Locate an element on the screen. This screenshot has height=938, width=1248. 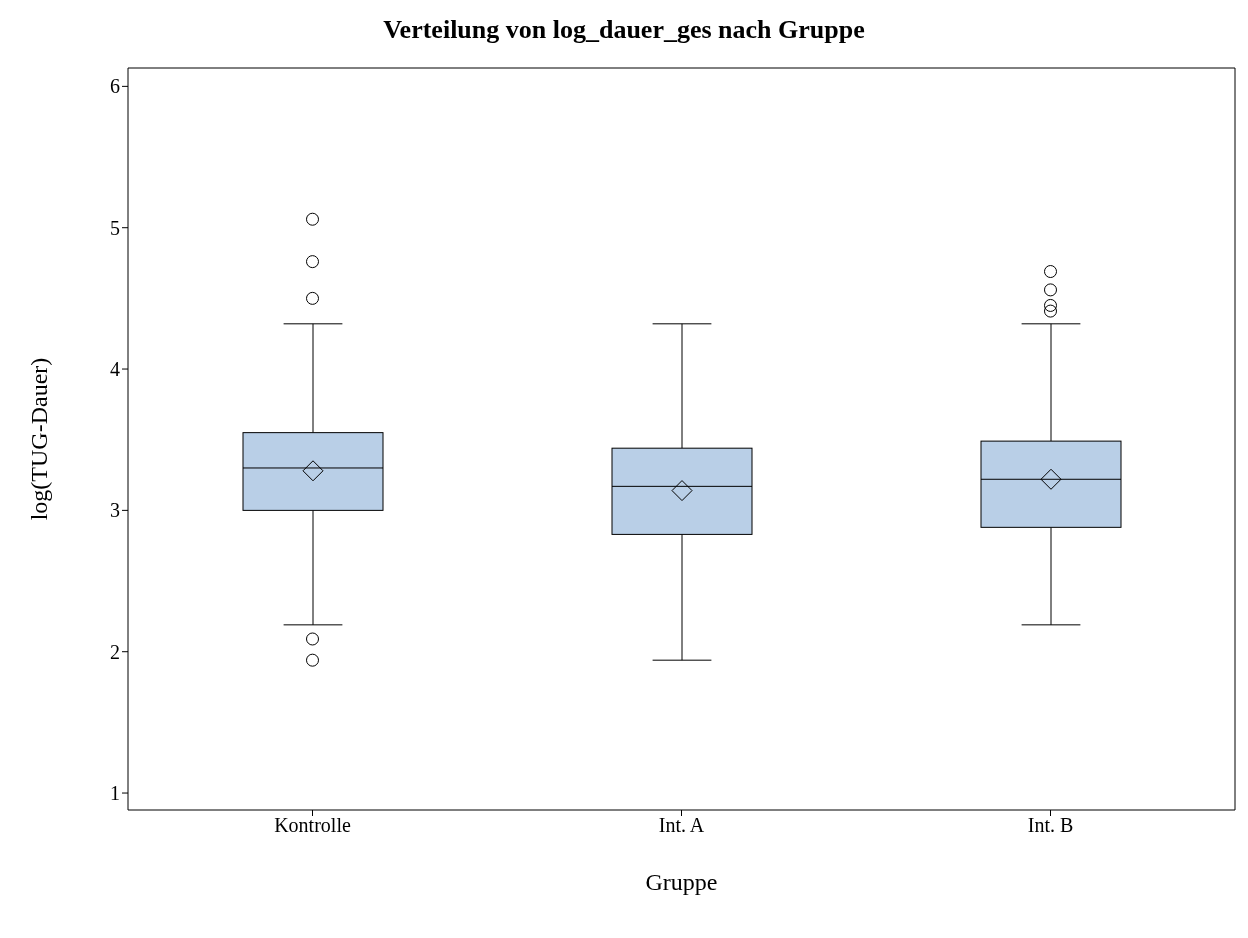
x-axis-title: Gruppe is located at coordinates (681, 882).